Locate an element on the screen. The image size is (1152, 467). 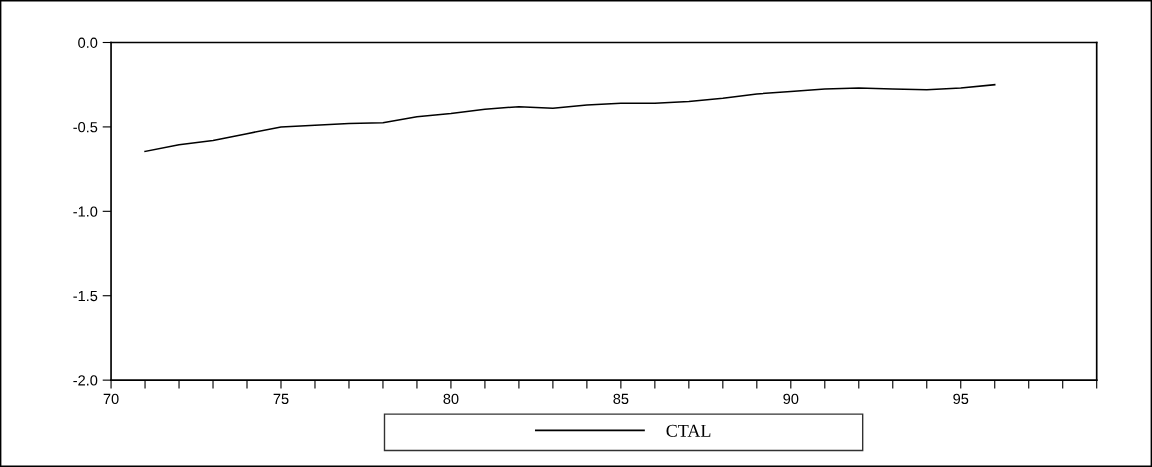
y-tick-label: 0.0 is located at coordinates (88, 42).